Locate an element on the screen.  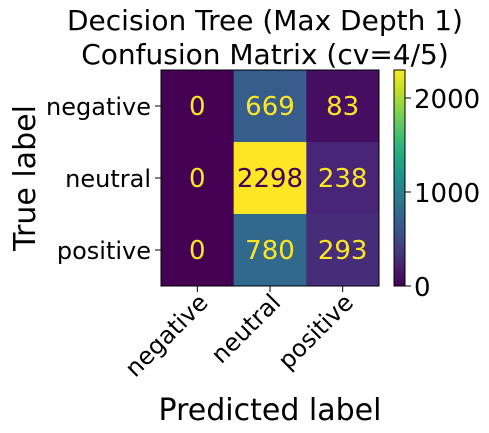
colorbar-tick-label-0: 0 is located at coordinates (422, 288).